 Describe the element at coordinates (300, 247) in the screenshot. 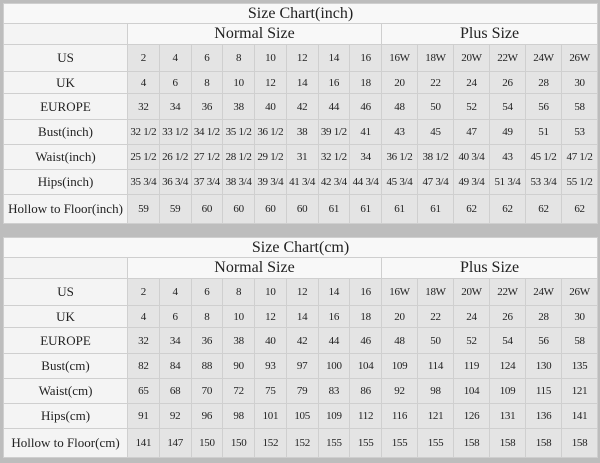

I see `chart-title: Size Chart(cm)` at that location.